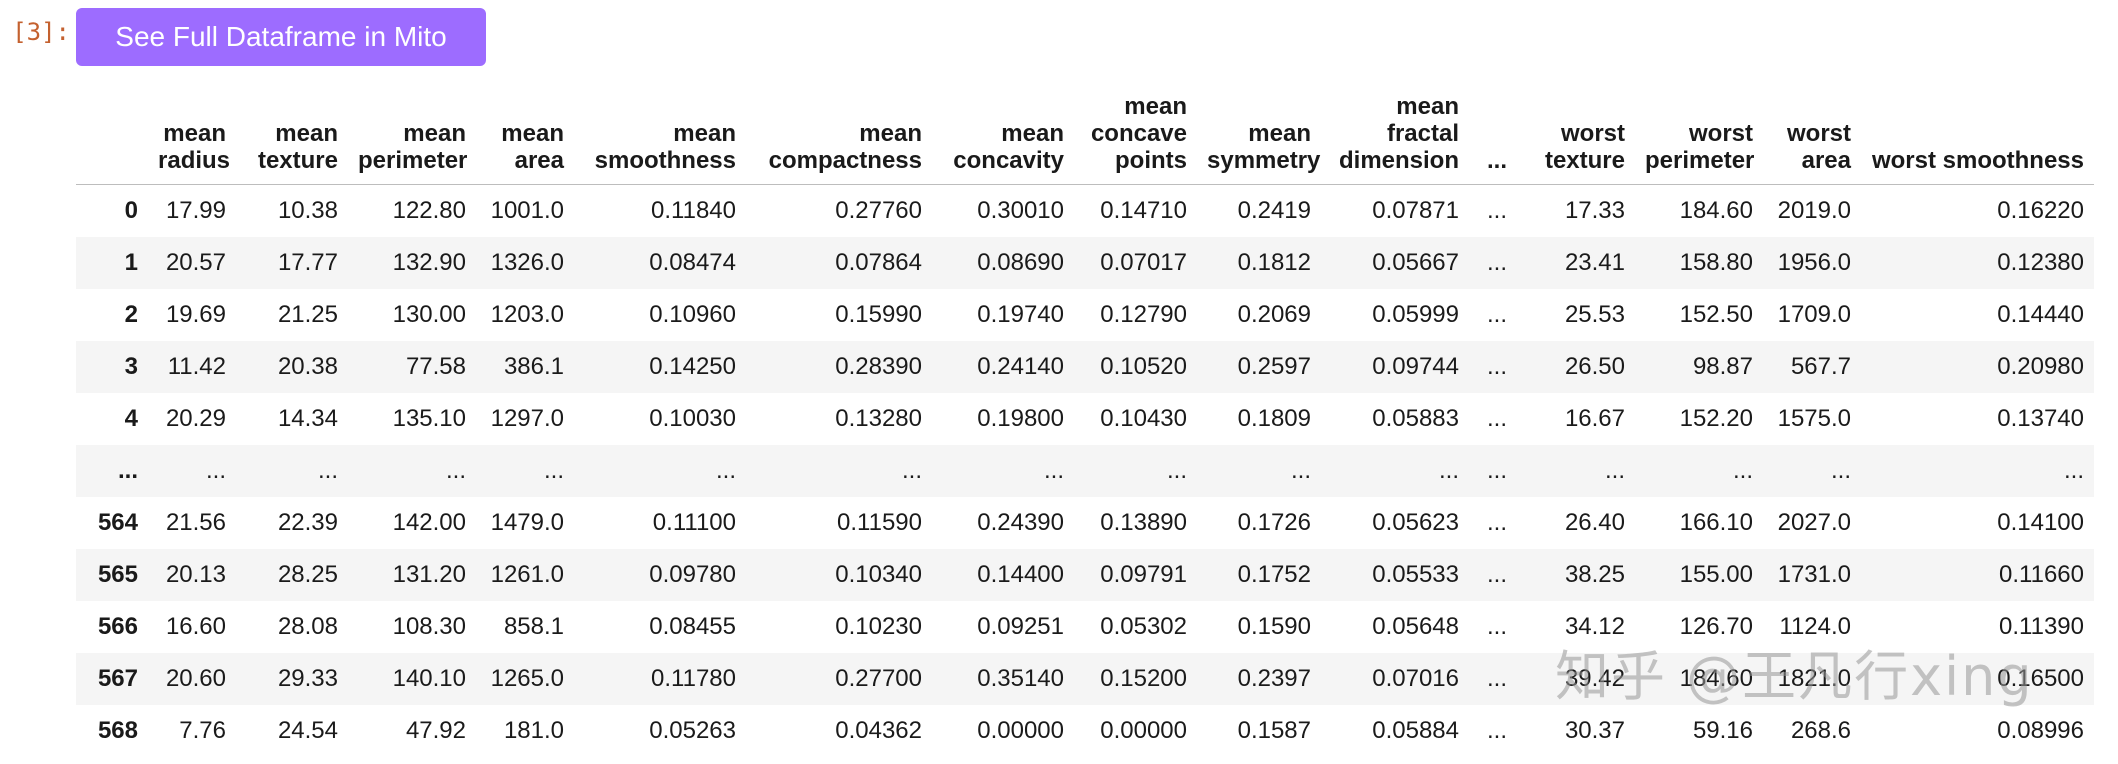 This screenshot has width=2118, height=764. What do you see at coordinates (131, 262) in the screenshot?
I see `row-index: 1` at bounding box center [131, 262].